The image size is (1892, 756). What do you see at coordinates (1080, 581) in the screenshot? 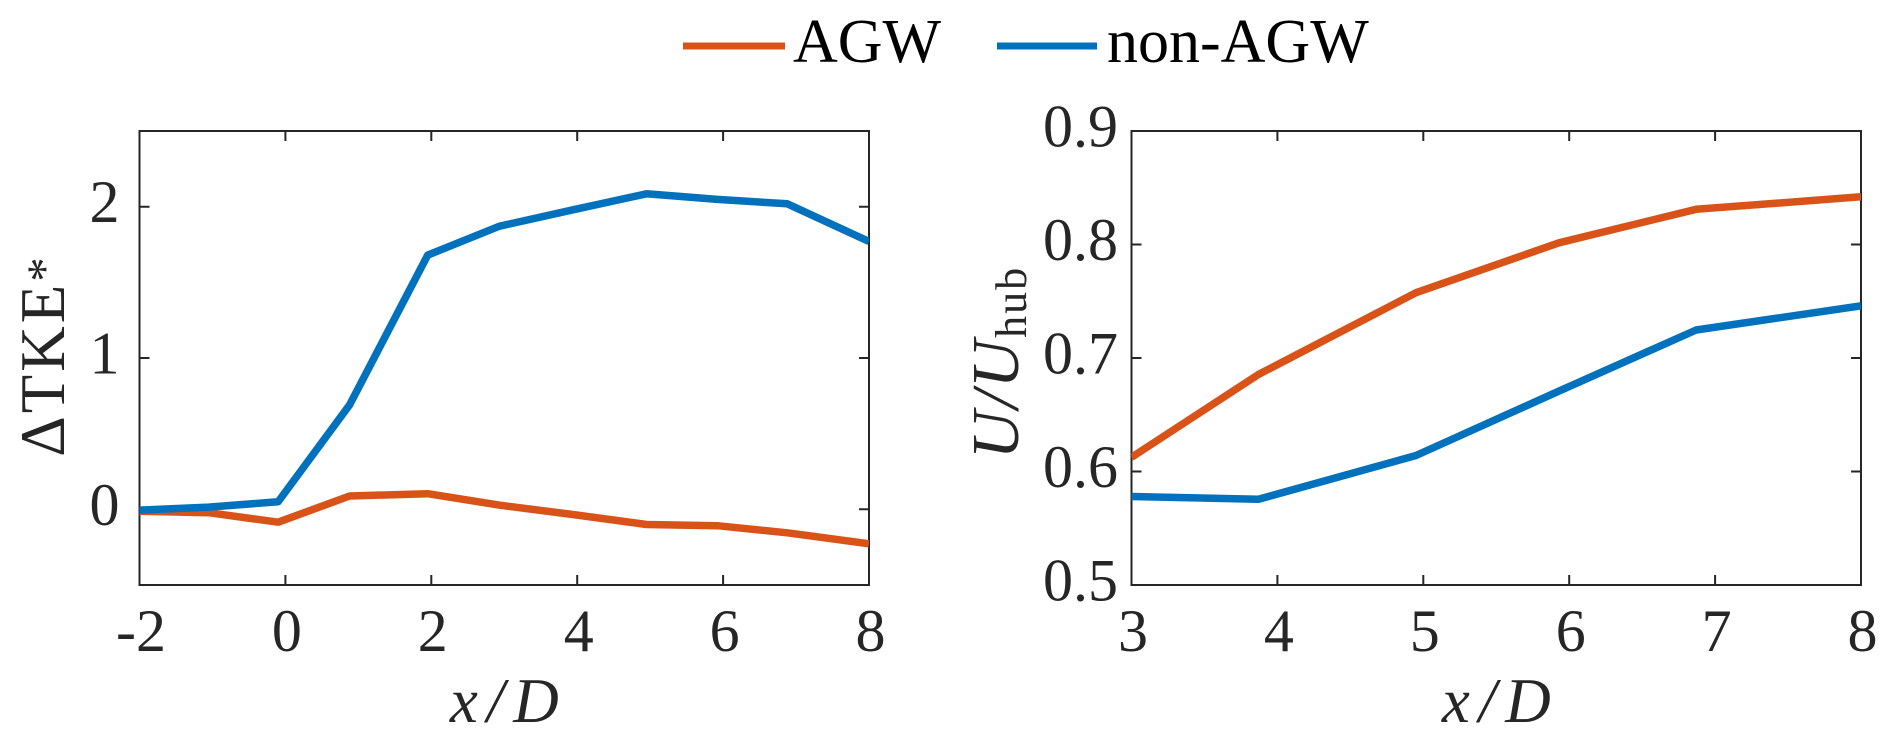
I see `svg-text: 0.5` at bounding box center [1080, 581].